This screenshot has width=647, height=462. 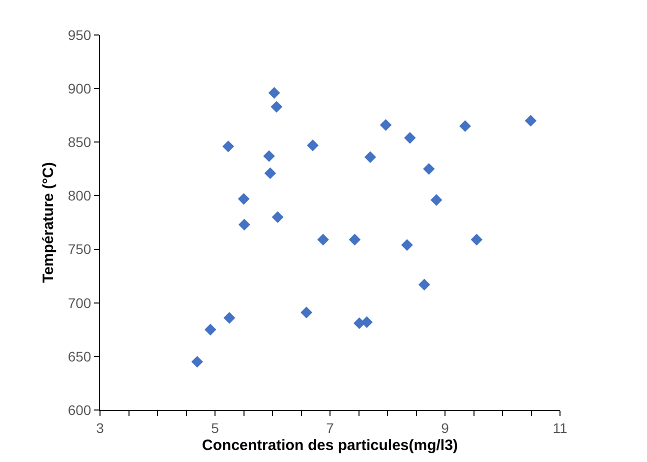 What do you see at coordinates (80, 410) in the screenshot?
I see `y-tick-label: 600` at bounding box center [80, 410].